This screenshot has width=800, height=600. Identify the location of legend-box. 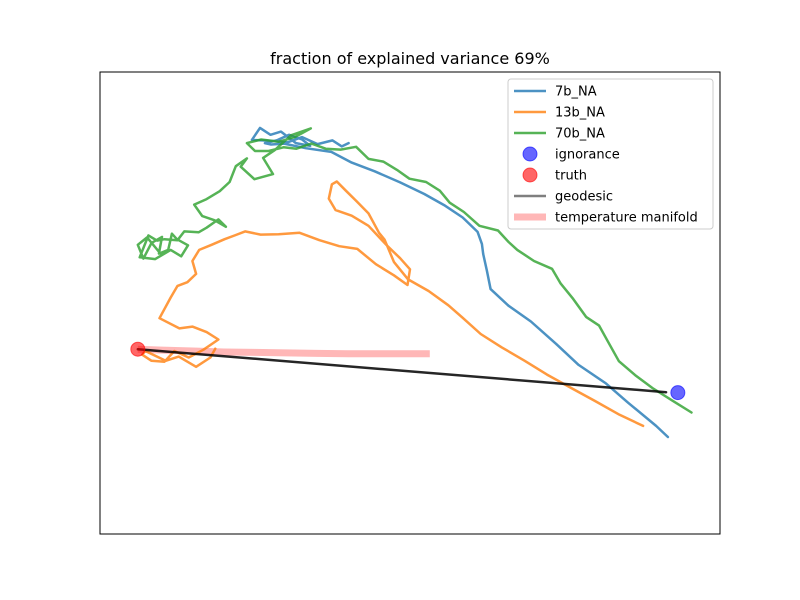
(610, 154).